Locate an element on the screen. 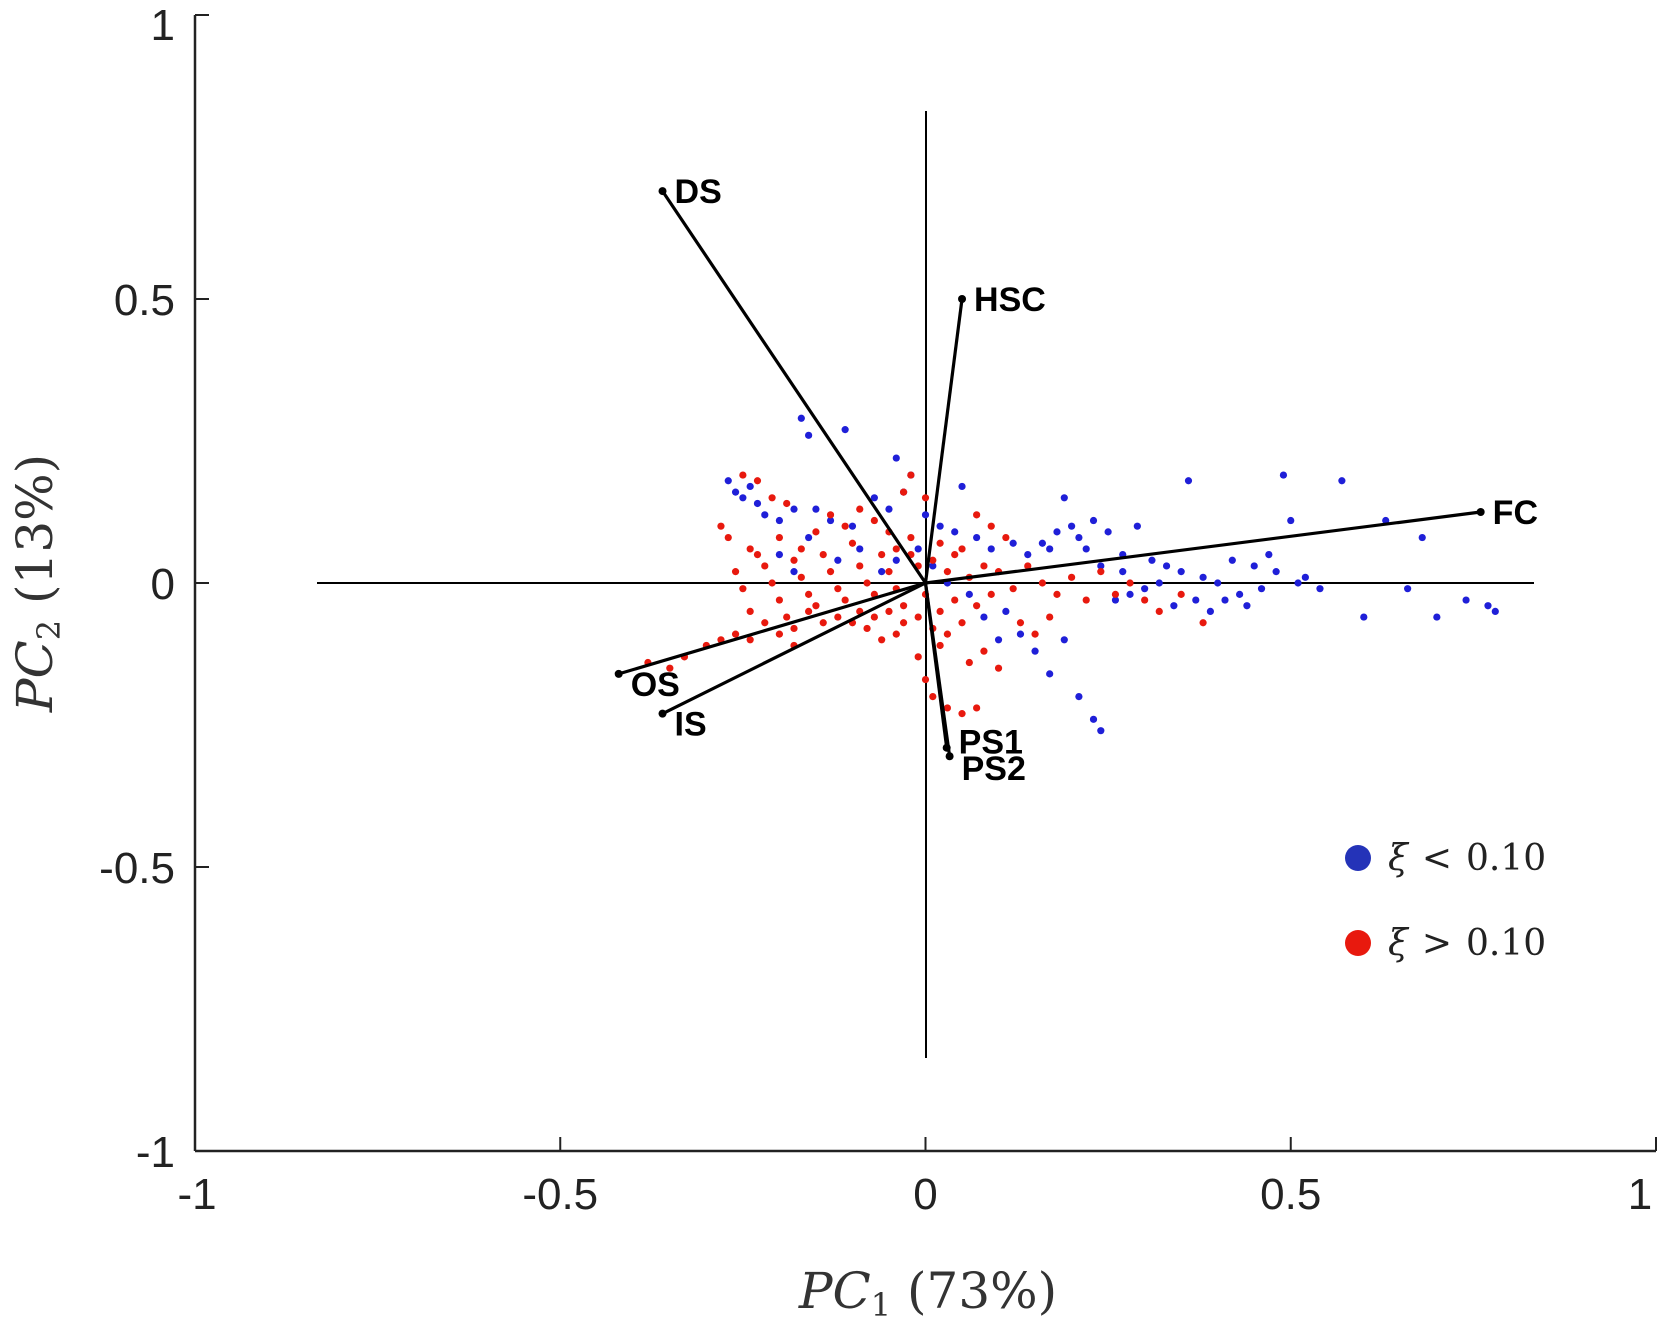 The width and height of the screenshot is (1661, 1317). y-tick-label: -1 is located at coordinates (155, 1152).